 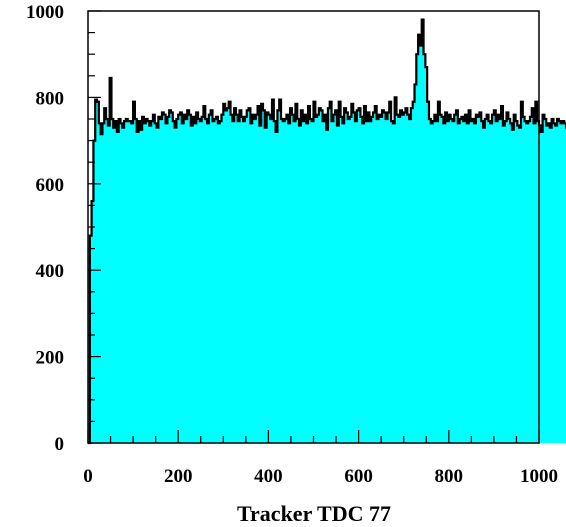 What do you see at coordinates (50, 358) in the screenshot?
I see `y-tick-label: 200` at bounding box center [50, 358].